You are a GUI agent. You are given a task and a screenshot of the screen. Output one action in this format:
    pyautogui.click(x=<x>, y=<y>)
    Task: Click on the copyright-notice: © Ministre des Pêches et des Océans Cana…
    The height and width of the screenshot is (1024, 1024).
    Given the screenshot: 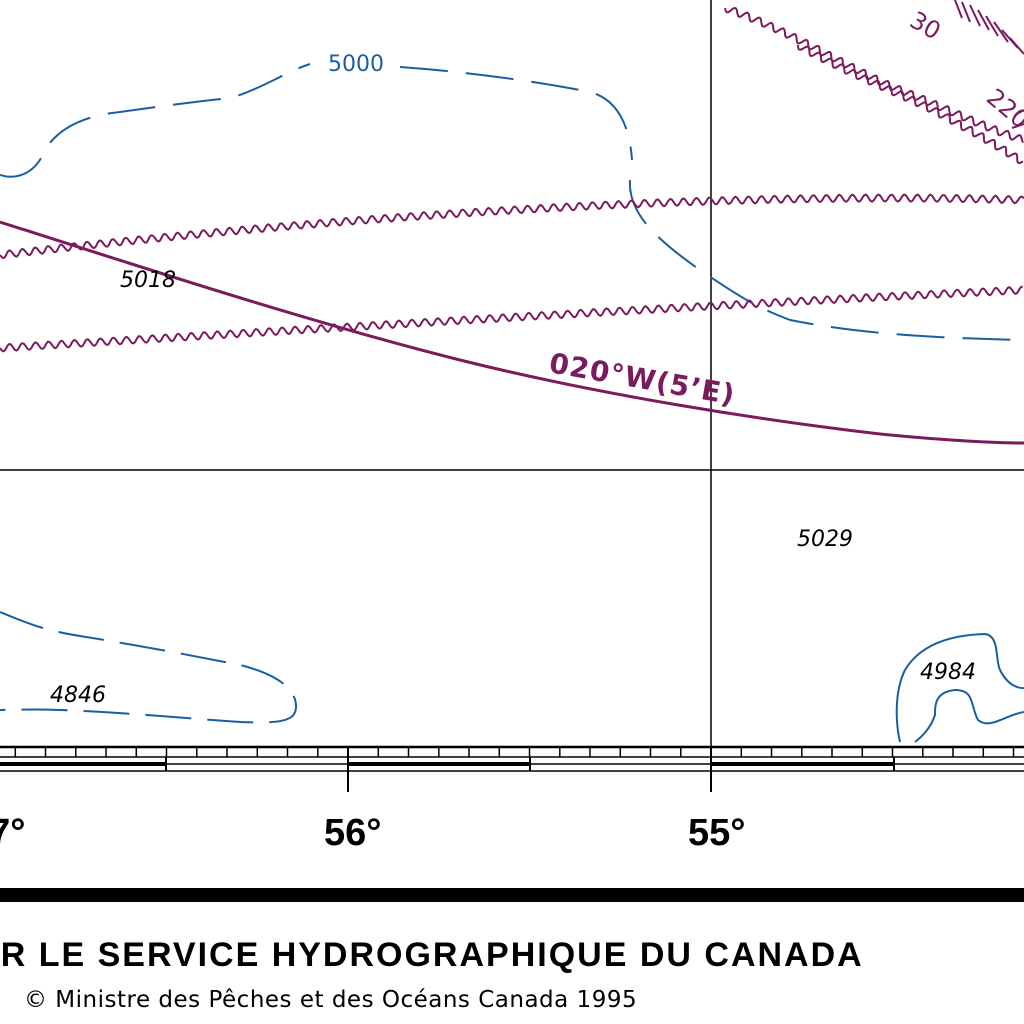 What is the action you would take?
    pyautogui.click(x=330, y=1000)
    